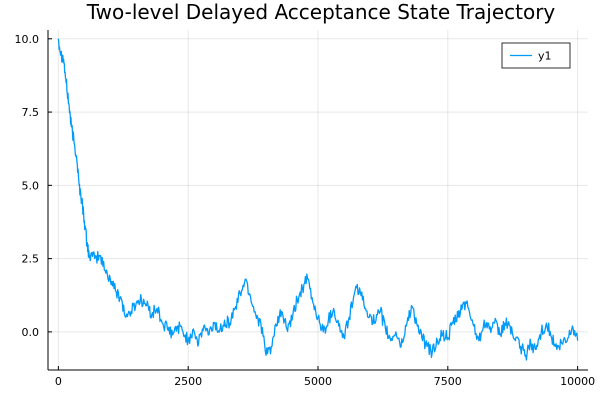  What do you see at coordinates (545, 56) in the screenshot?
I see `legend-label: y1` at bounding box center [545, 56].